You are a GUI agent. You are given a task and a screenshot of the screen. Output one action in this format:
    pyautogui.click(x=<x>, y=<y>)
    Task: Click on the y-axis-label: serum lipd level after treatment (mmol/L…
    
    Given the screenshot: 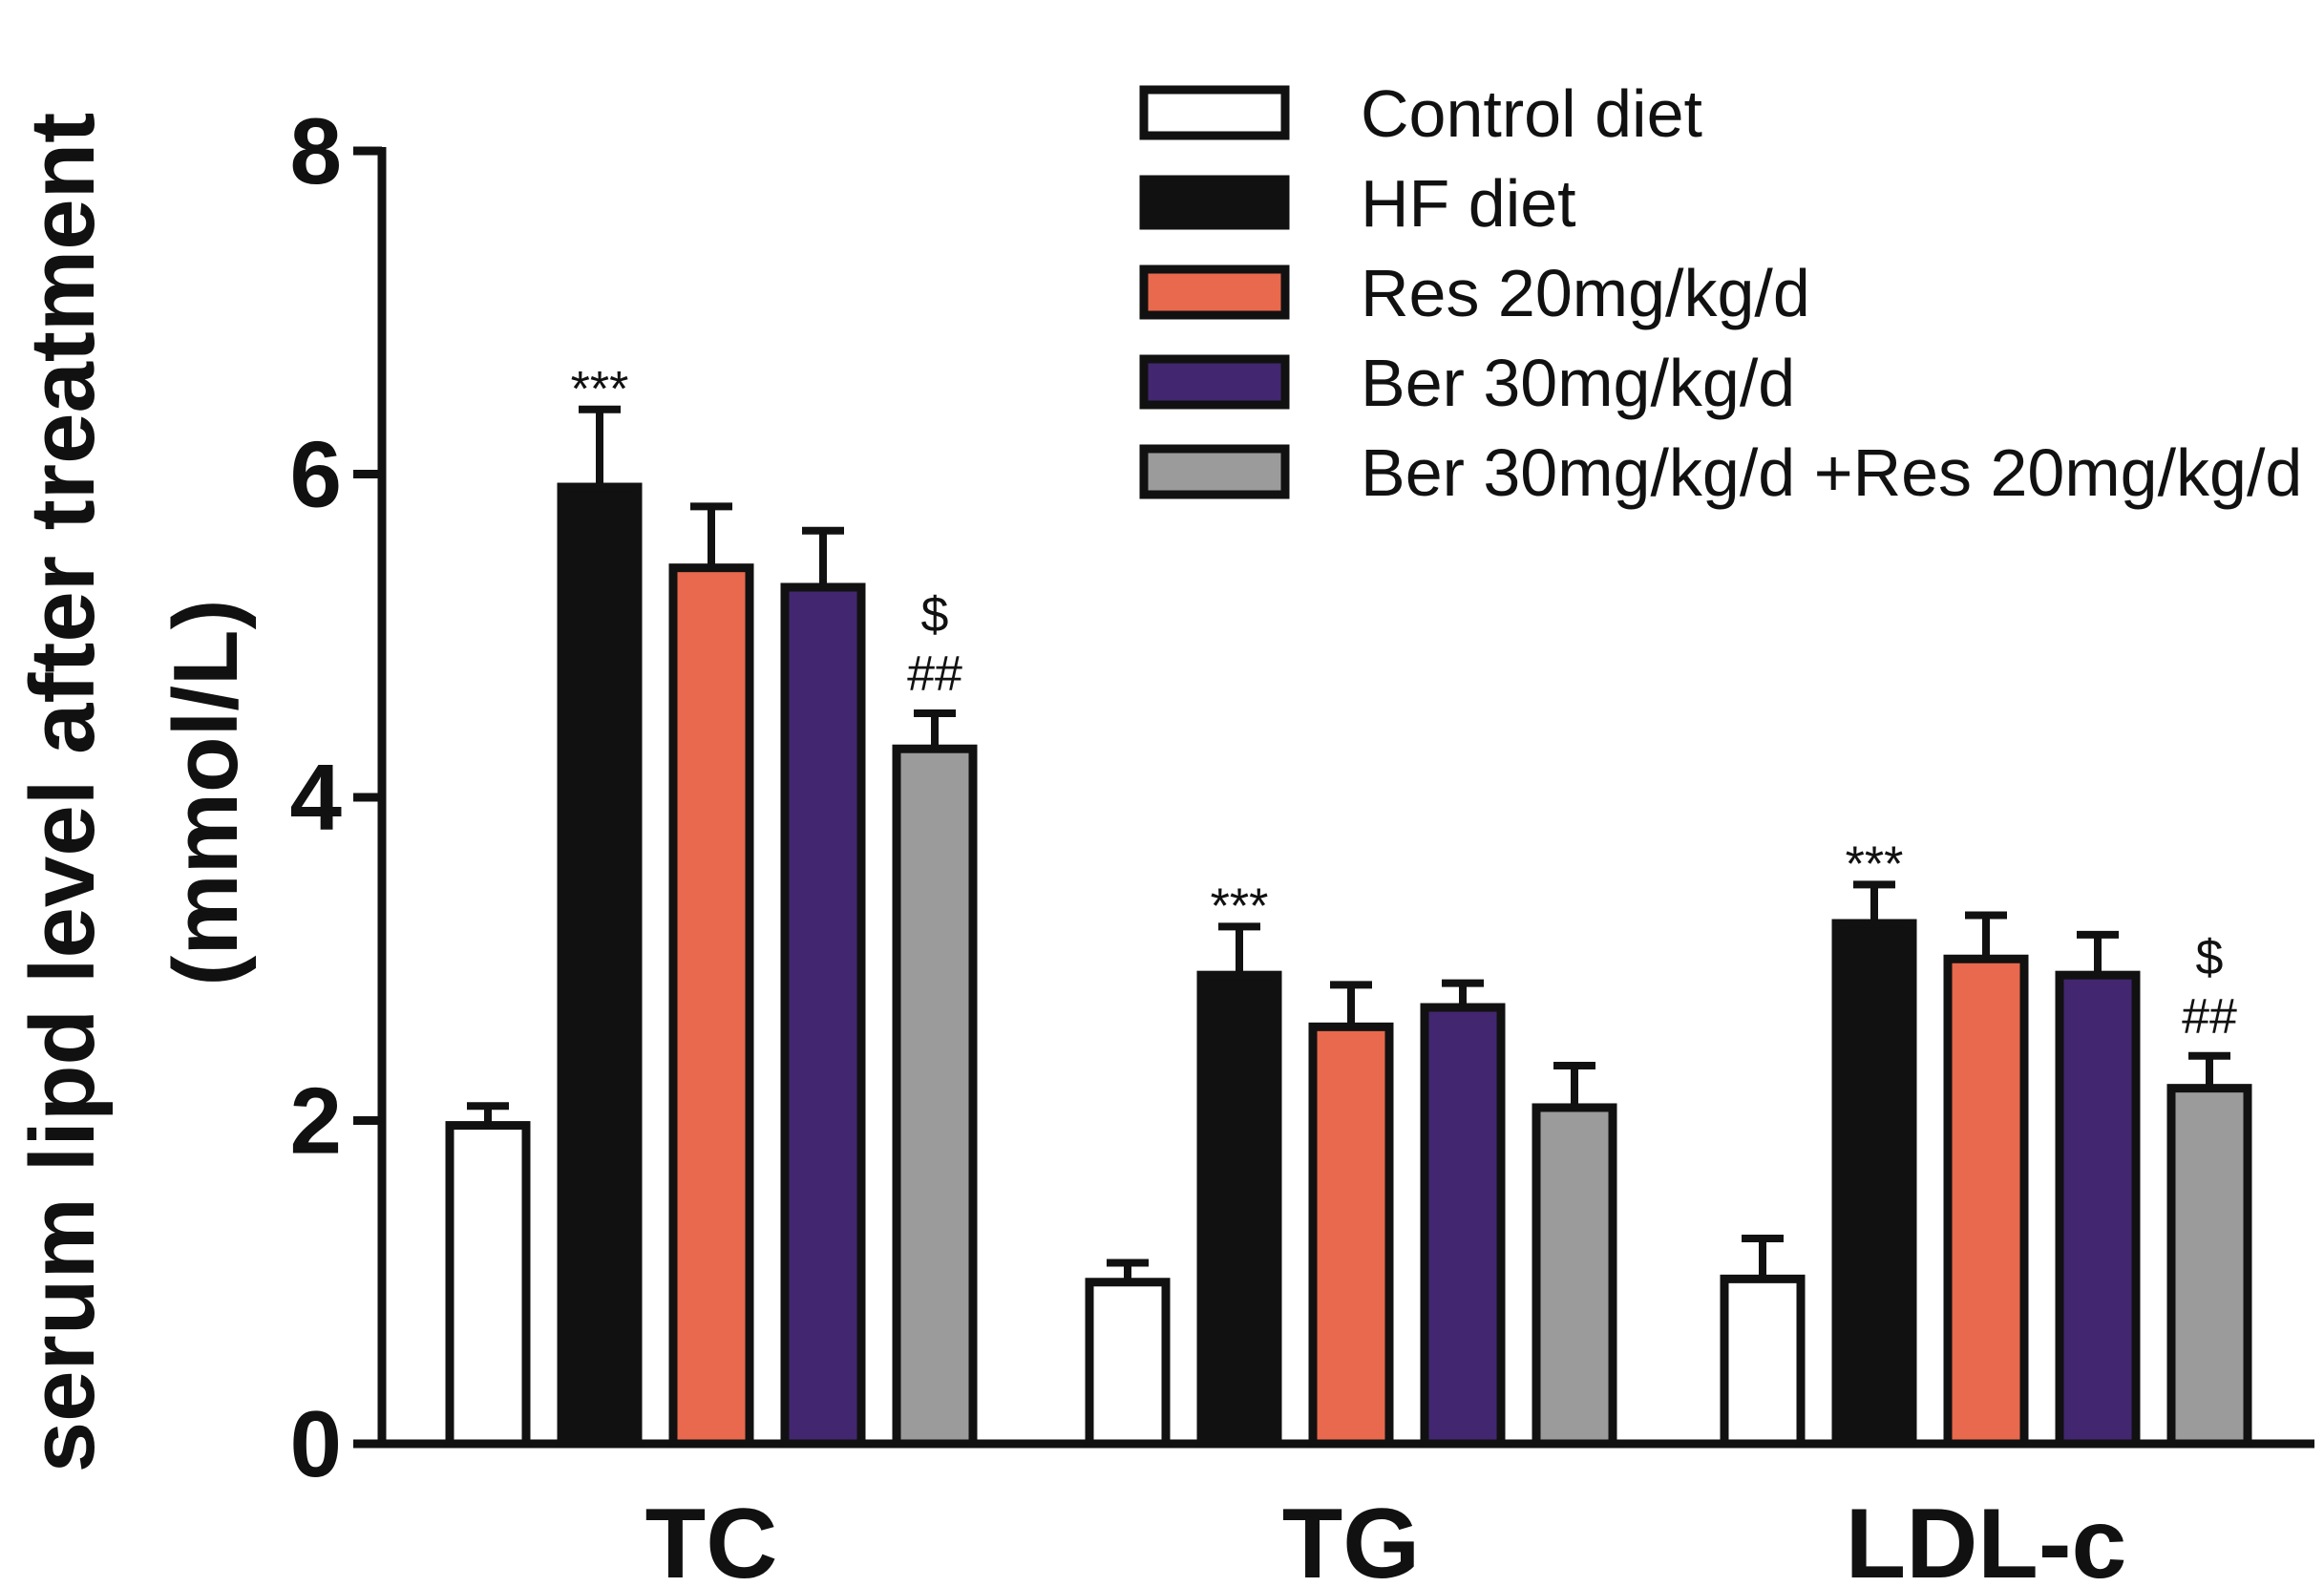 What is the action you would take?
    pyautogui.click(x=134, y=792)
    